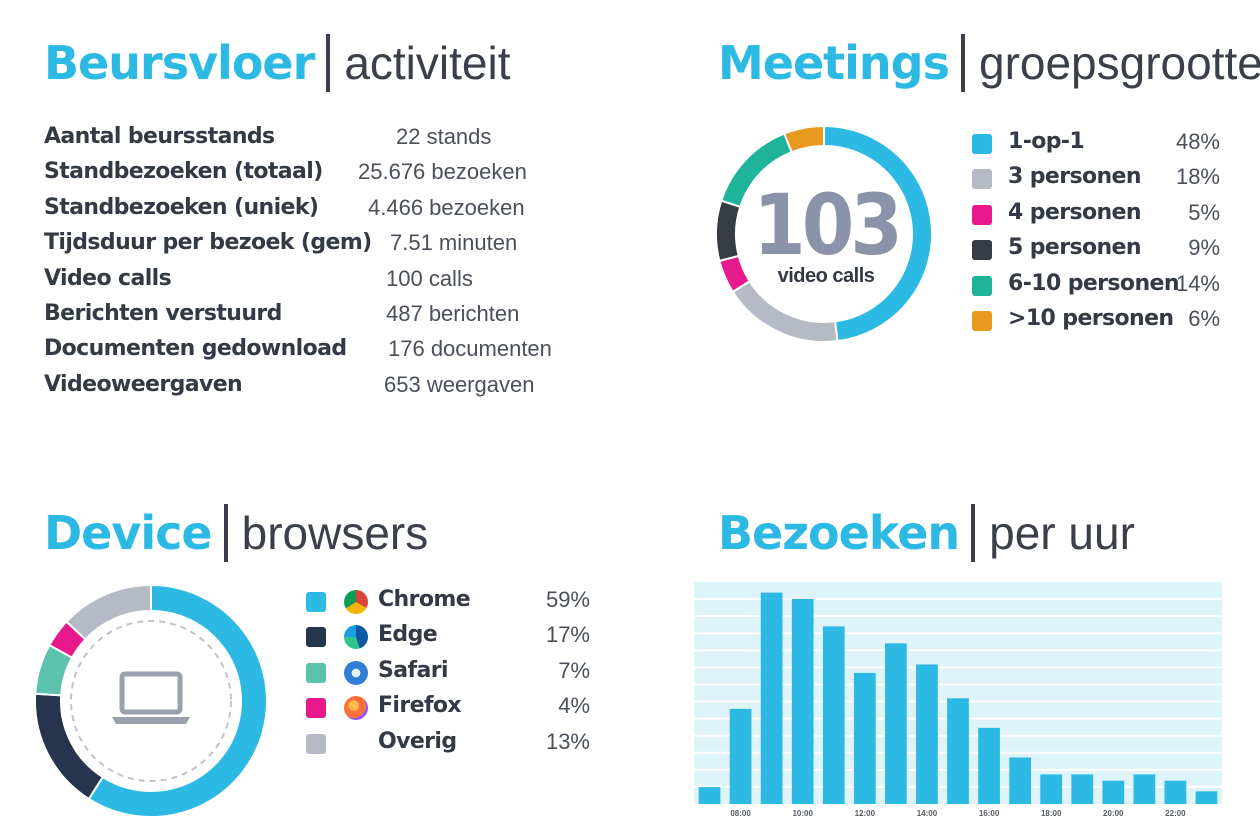 The image size is (1260, 840). What do you see at coordinates (179, 63) in the screenshot?
I see `beursvloer-title-bold: Beursvloer` at bounding box center [179, 63].